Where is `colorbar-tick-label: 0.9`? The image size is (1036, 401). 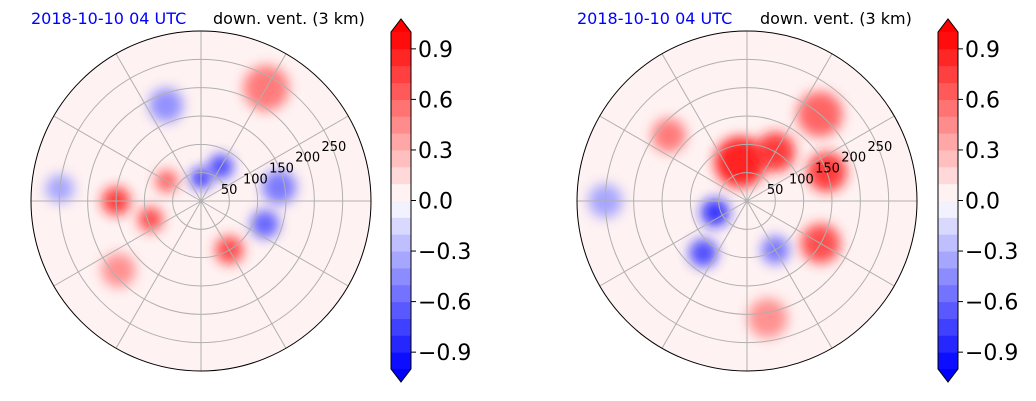
colorbar-tick-label: 0.9 is located at coordinates (435, 50).